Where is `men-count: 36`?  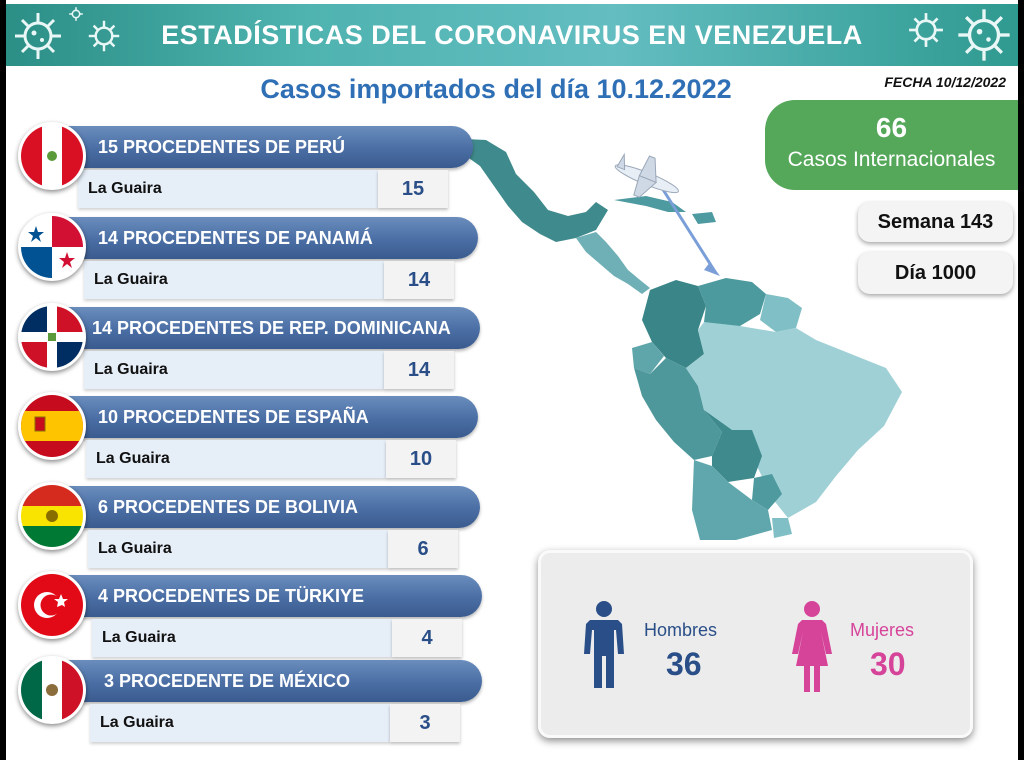
men-count: 36 is located at coordinates (684, 664).